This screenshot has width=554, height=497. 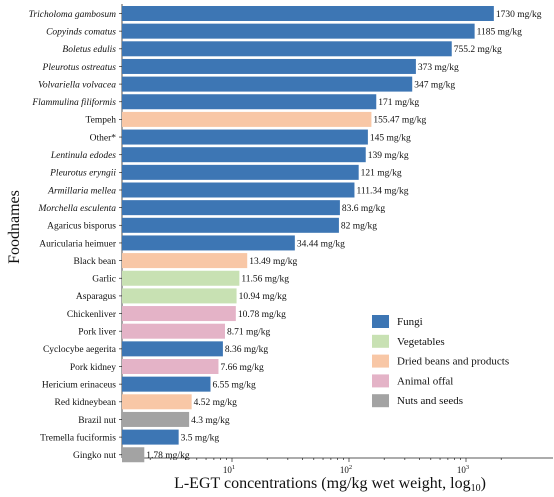 I want to click on category-label: Lentinula edodes, so click(x=83, y=156).